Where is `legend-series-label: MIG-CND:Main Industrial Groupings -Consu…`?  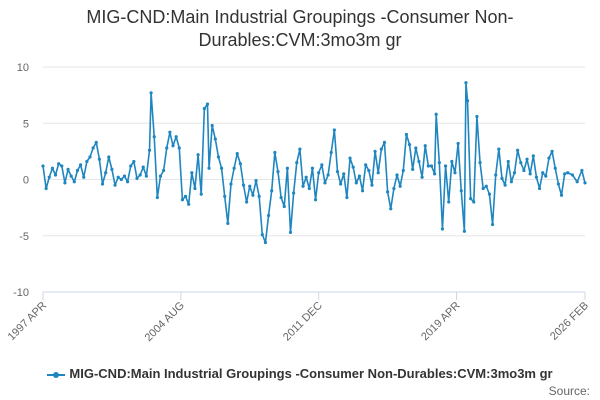 legend-series-label: MIG-CND:Main Industrial Groupings -Consu… is located at coordinates (311, 373).